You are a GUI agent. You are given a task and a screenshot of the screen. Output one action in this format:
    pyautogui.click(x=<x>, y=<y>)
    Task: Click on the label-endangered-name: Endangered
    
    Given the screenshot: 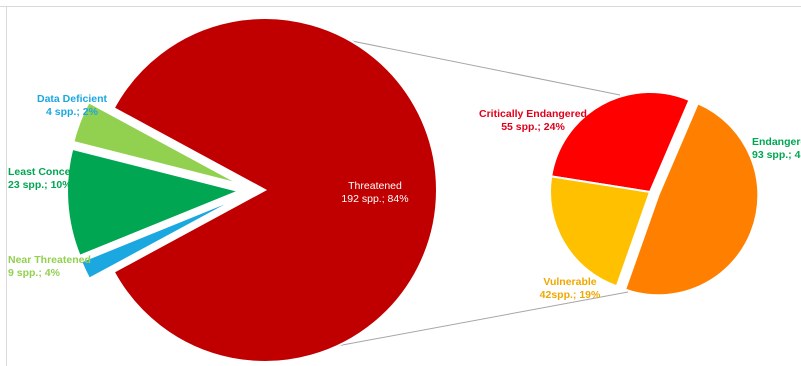 What is the action you would take?
    pyautogui.click(x=776, y=142)
    